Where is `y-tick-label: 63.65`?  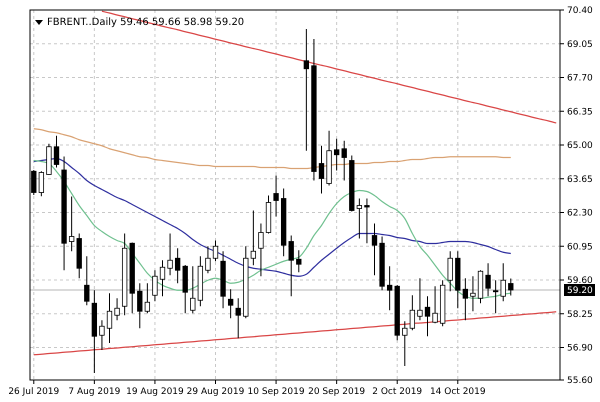 y-tick-label: 63.65 is located at coordinates (580, 179).